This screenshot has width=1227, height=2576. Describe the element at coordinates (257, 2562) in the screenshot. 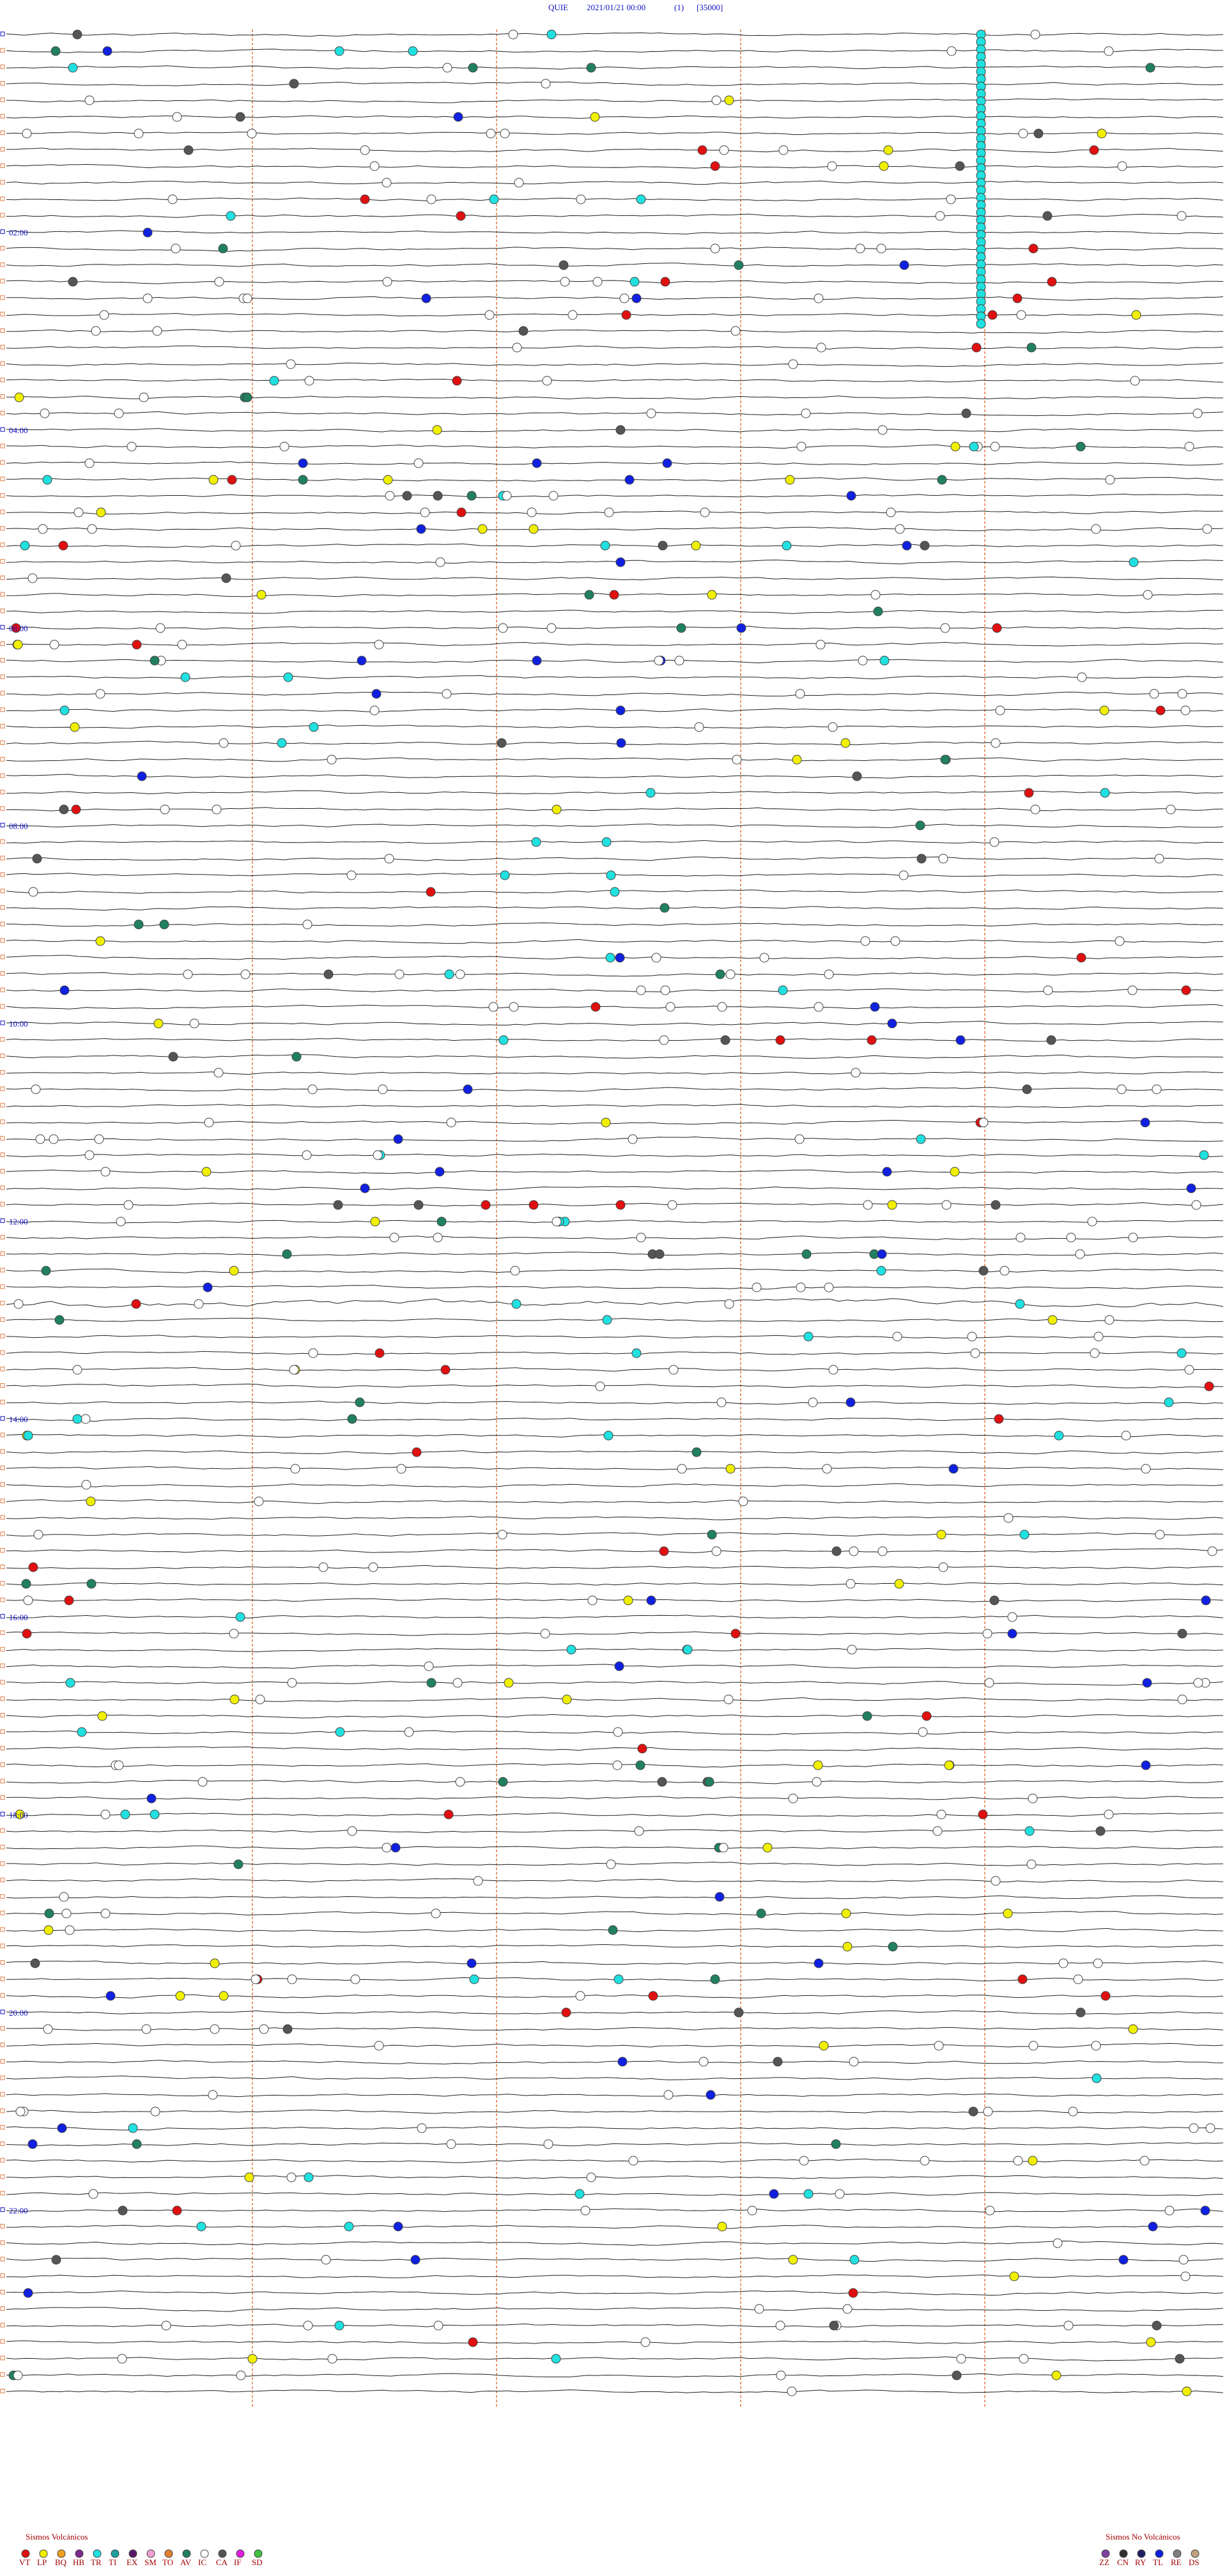

I see `legend-code: SD` at that location.